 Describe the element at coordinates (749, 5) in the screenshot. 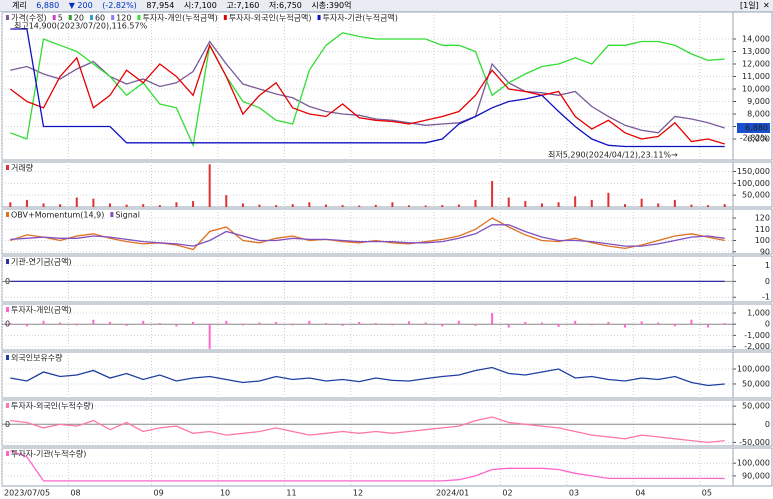

I see `period-button: [1일]` at that location.